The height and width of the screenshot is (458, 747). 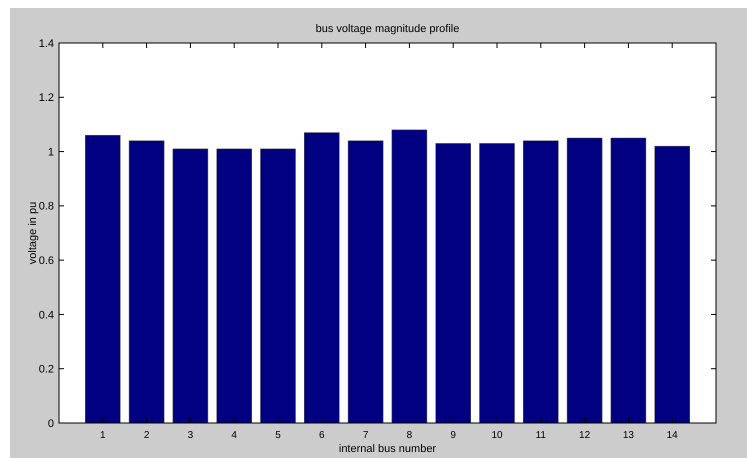 I want to click on y-tick-label: 1.4, so click(x=46, y=44).